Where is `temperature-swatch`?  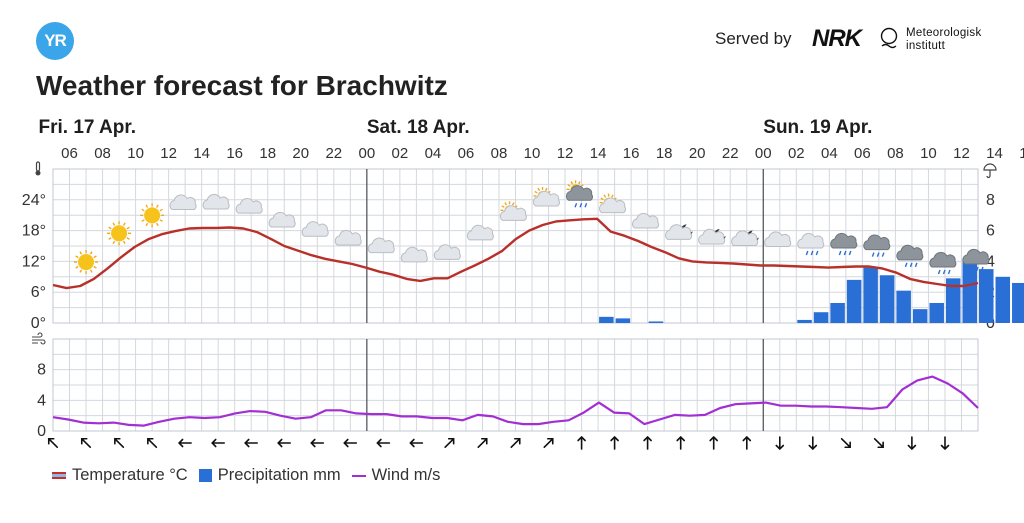 temperature-swatch is located at coordinates (59, 475).